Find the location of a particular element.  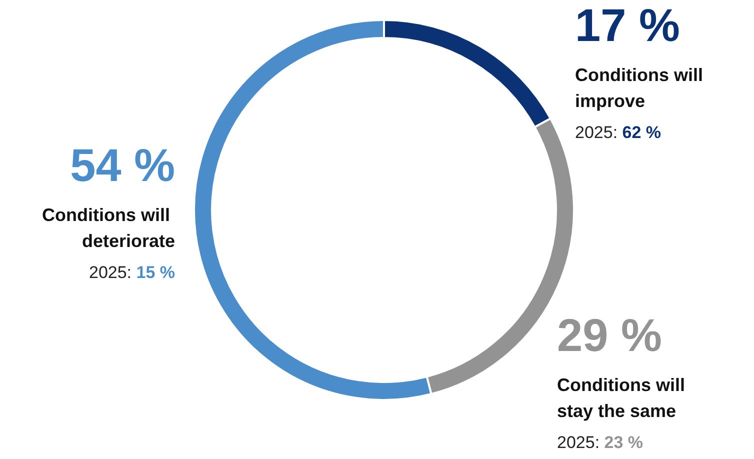

data-label: 54 % is located at coordinates (122, 165).